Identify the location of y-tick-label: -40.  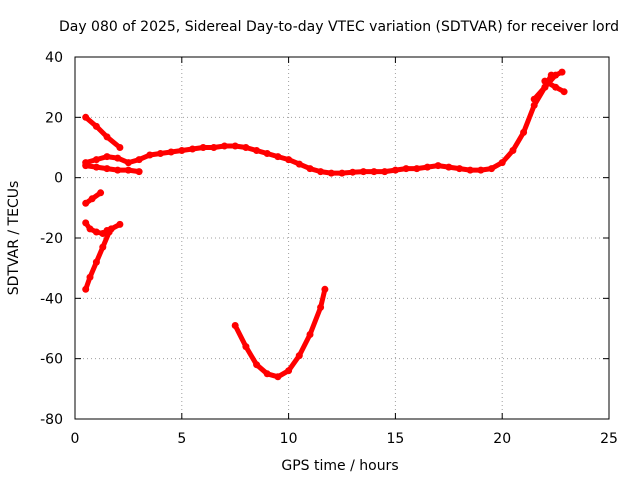
(51, 299).